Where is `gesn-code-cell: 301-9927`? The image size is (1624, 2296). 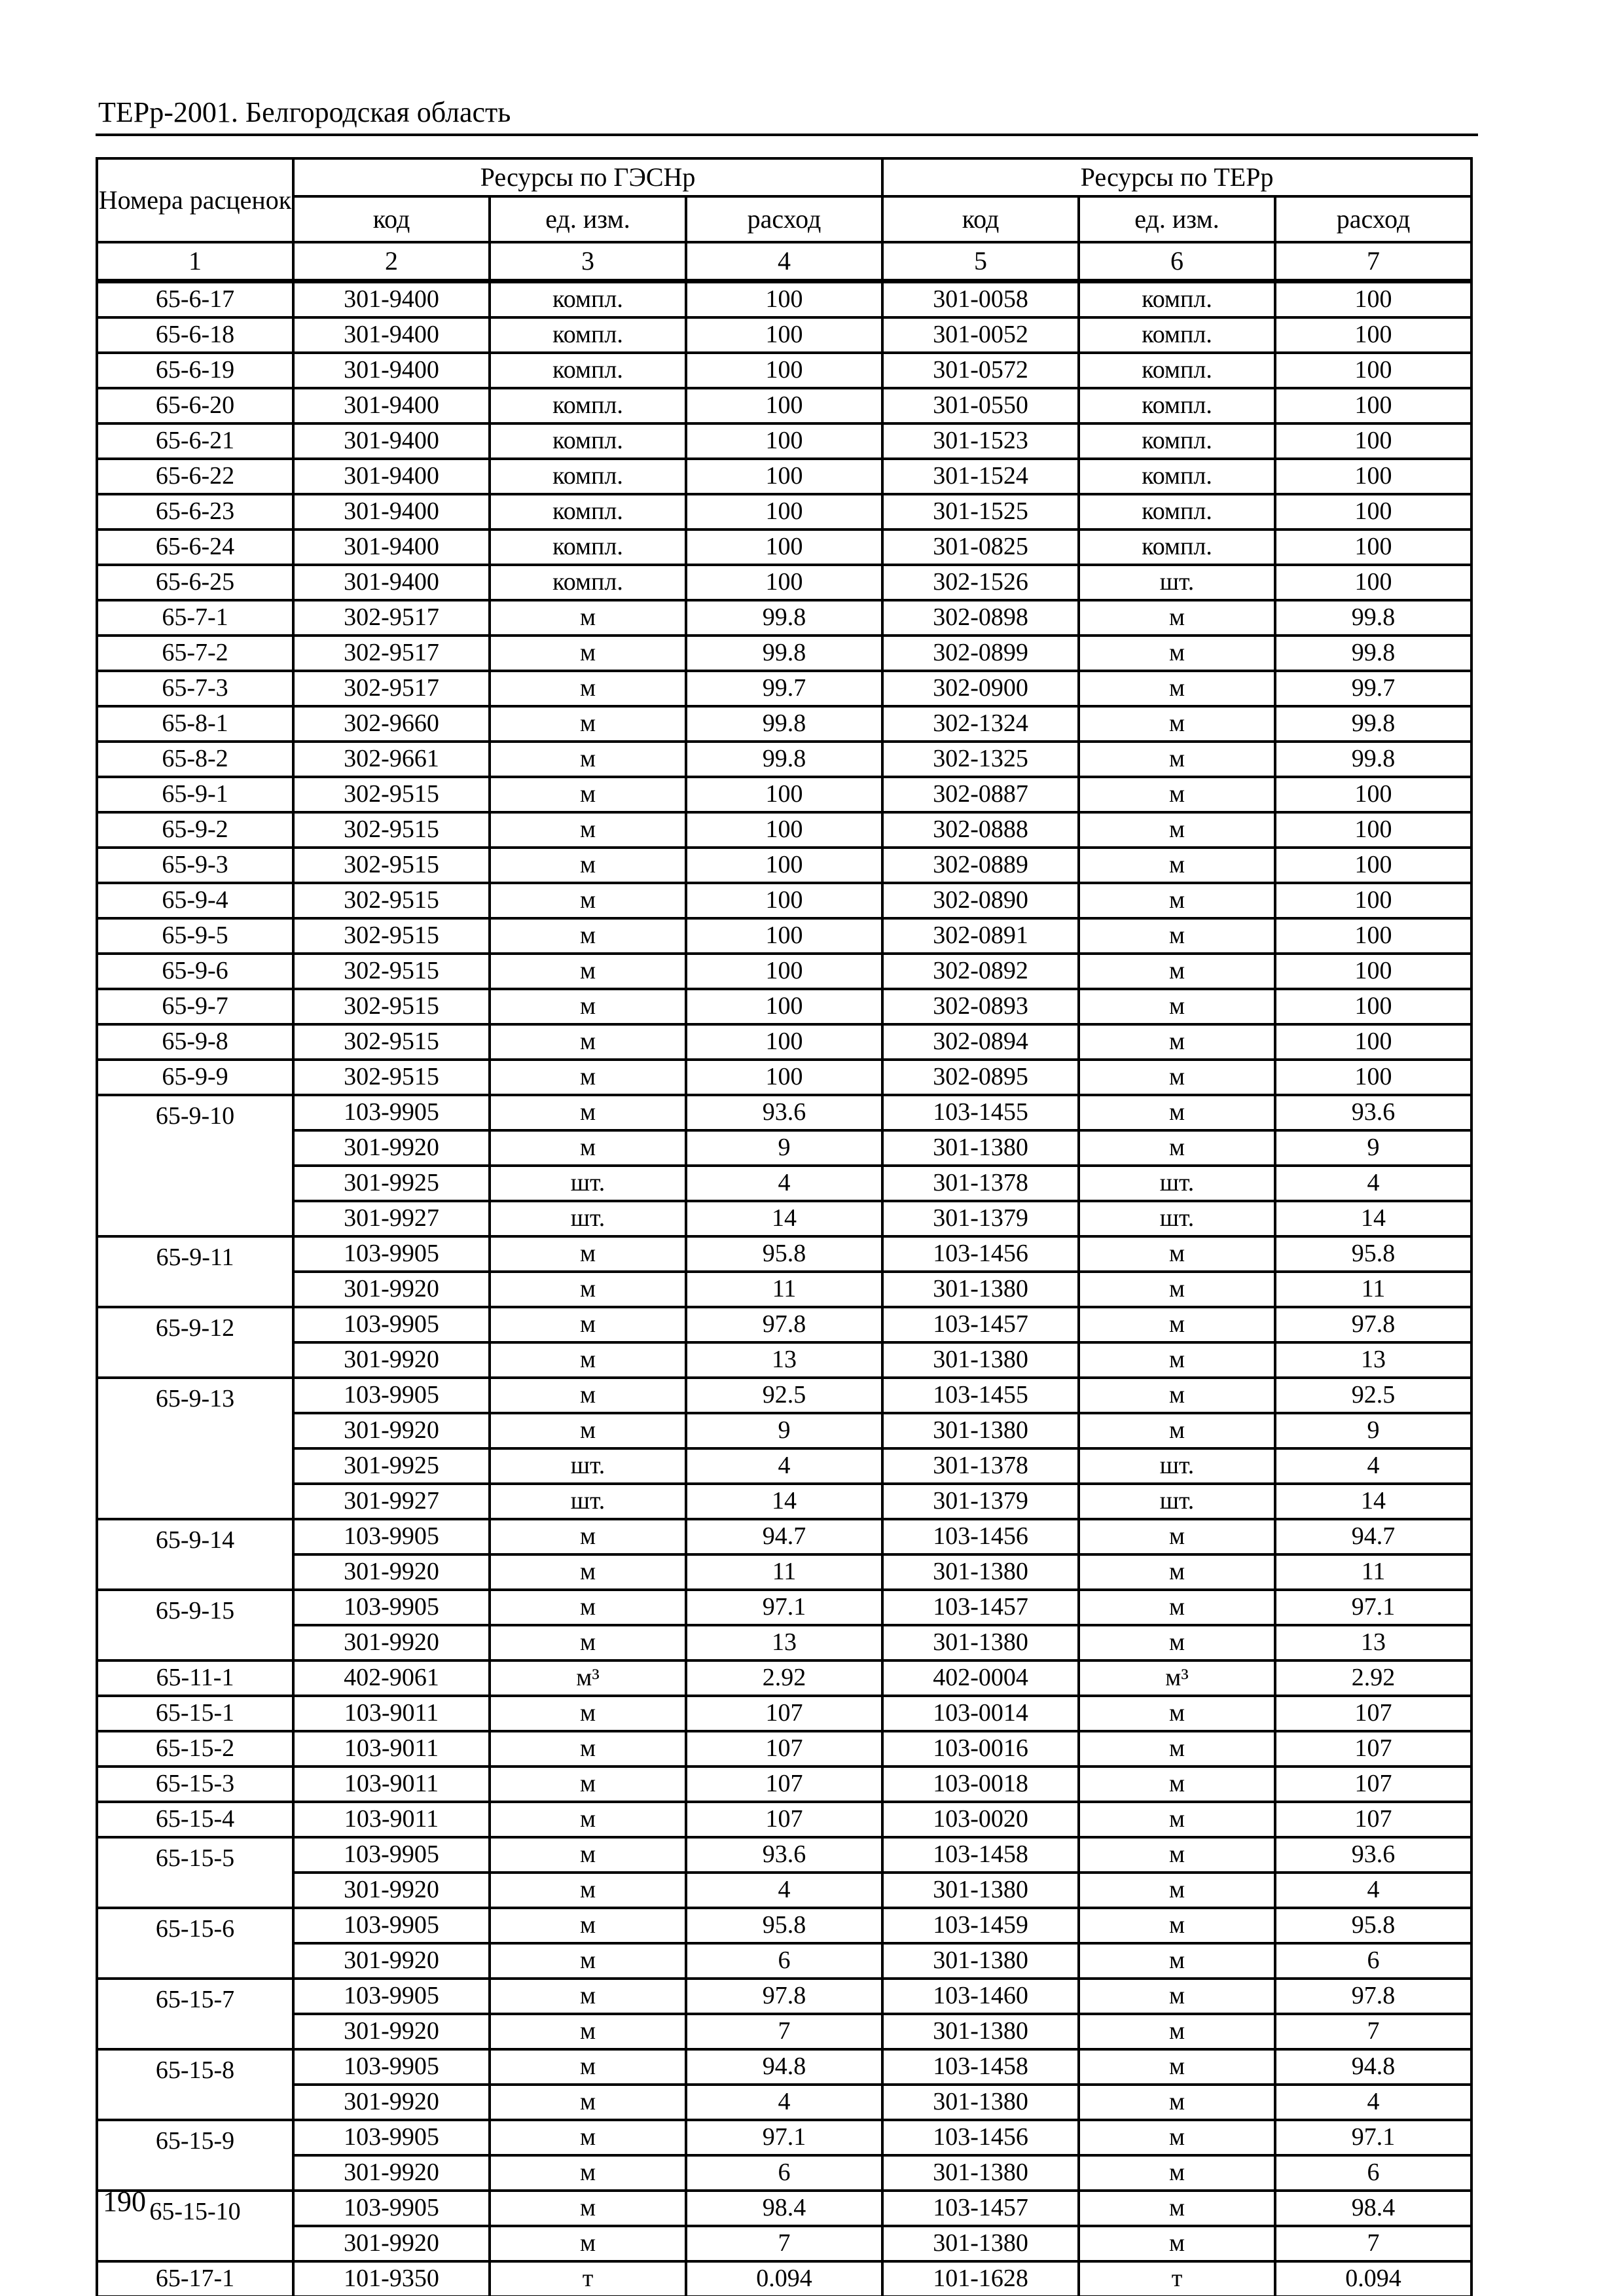
gesn-code-cell: 301-9927 is located at coordinates (391, 1501).